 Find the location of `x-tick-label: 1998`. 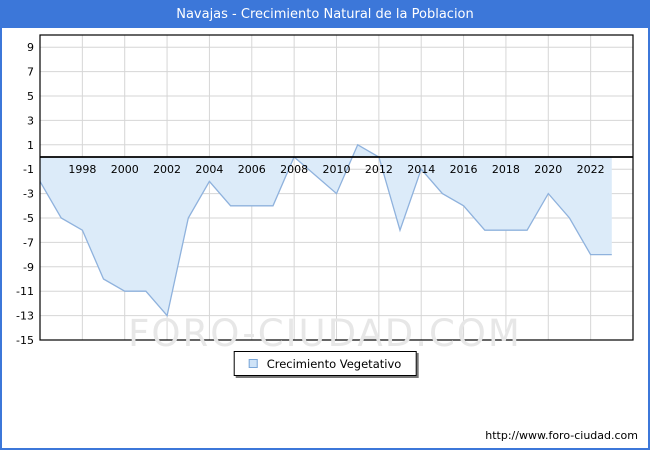

x-tick-label: 1998 is located at coordinates (82, 169).